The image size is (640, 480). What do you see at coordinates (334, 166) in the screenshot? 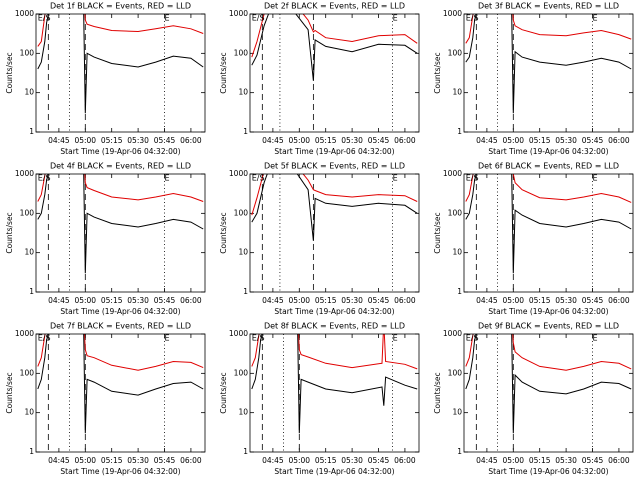
I see `panel-title: Det 5f BLACK = Events, RED = LLD` at bounding box center [334, 166].